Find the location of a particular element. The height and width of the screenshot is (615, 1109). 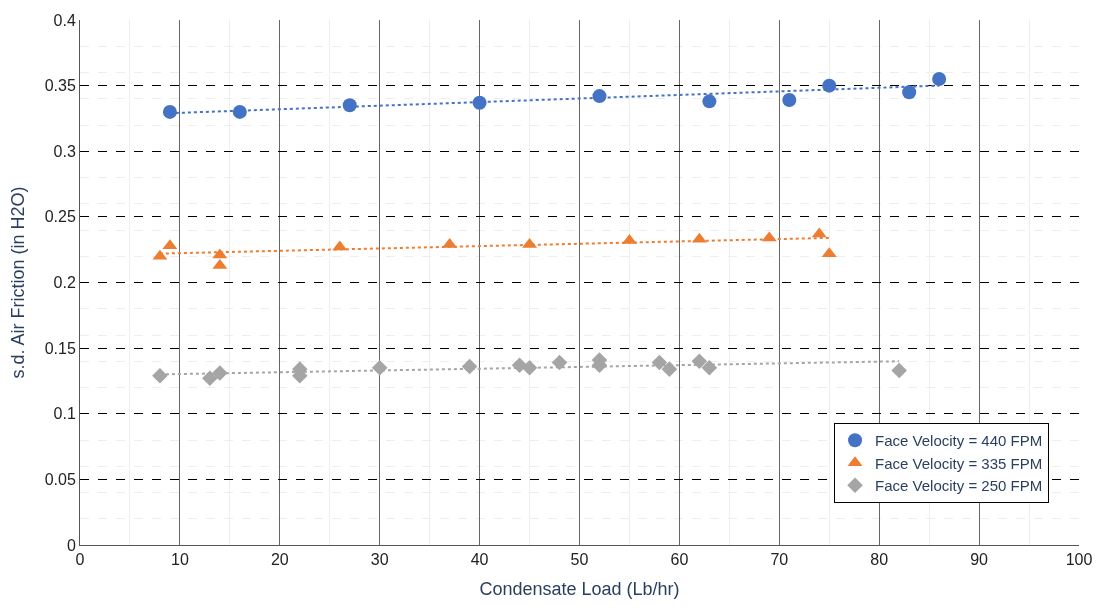

x-tick-label: 50 is located at coordinates (579, 560).